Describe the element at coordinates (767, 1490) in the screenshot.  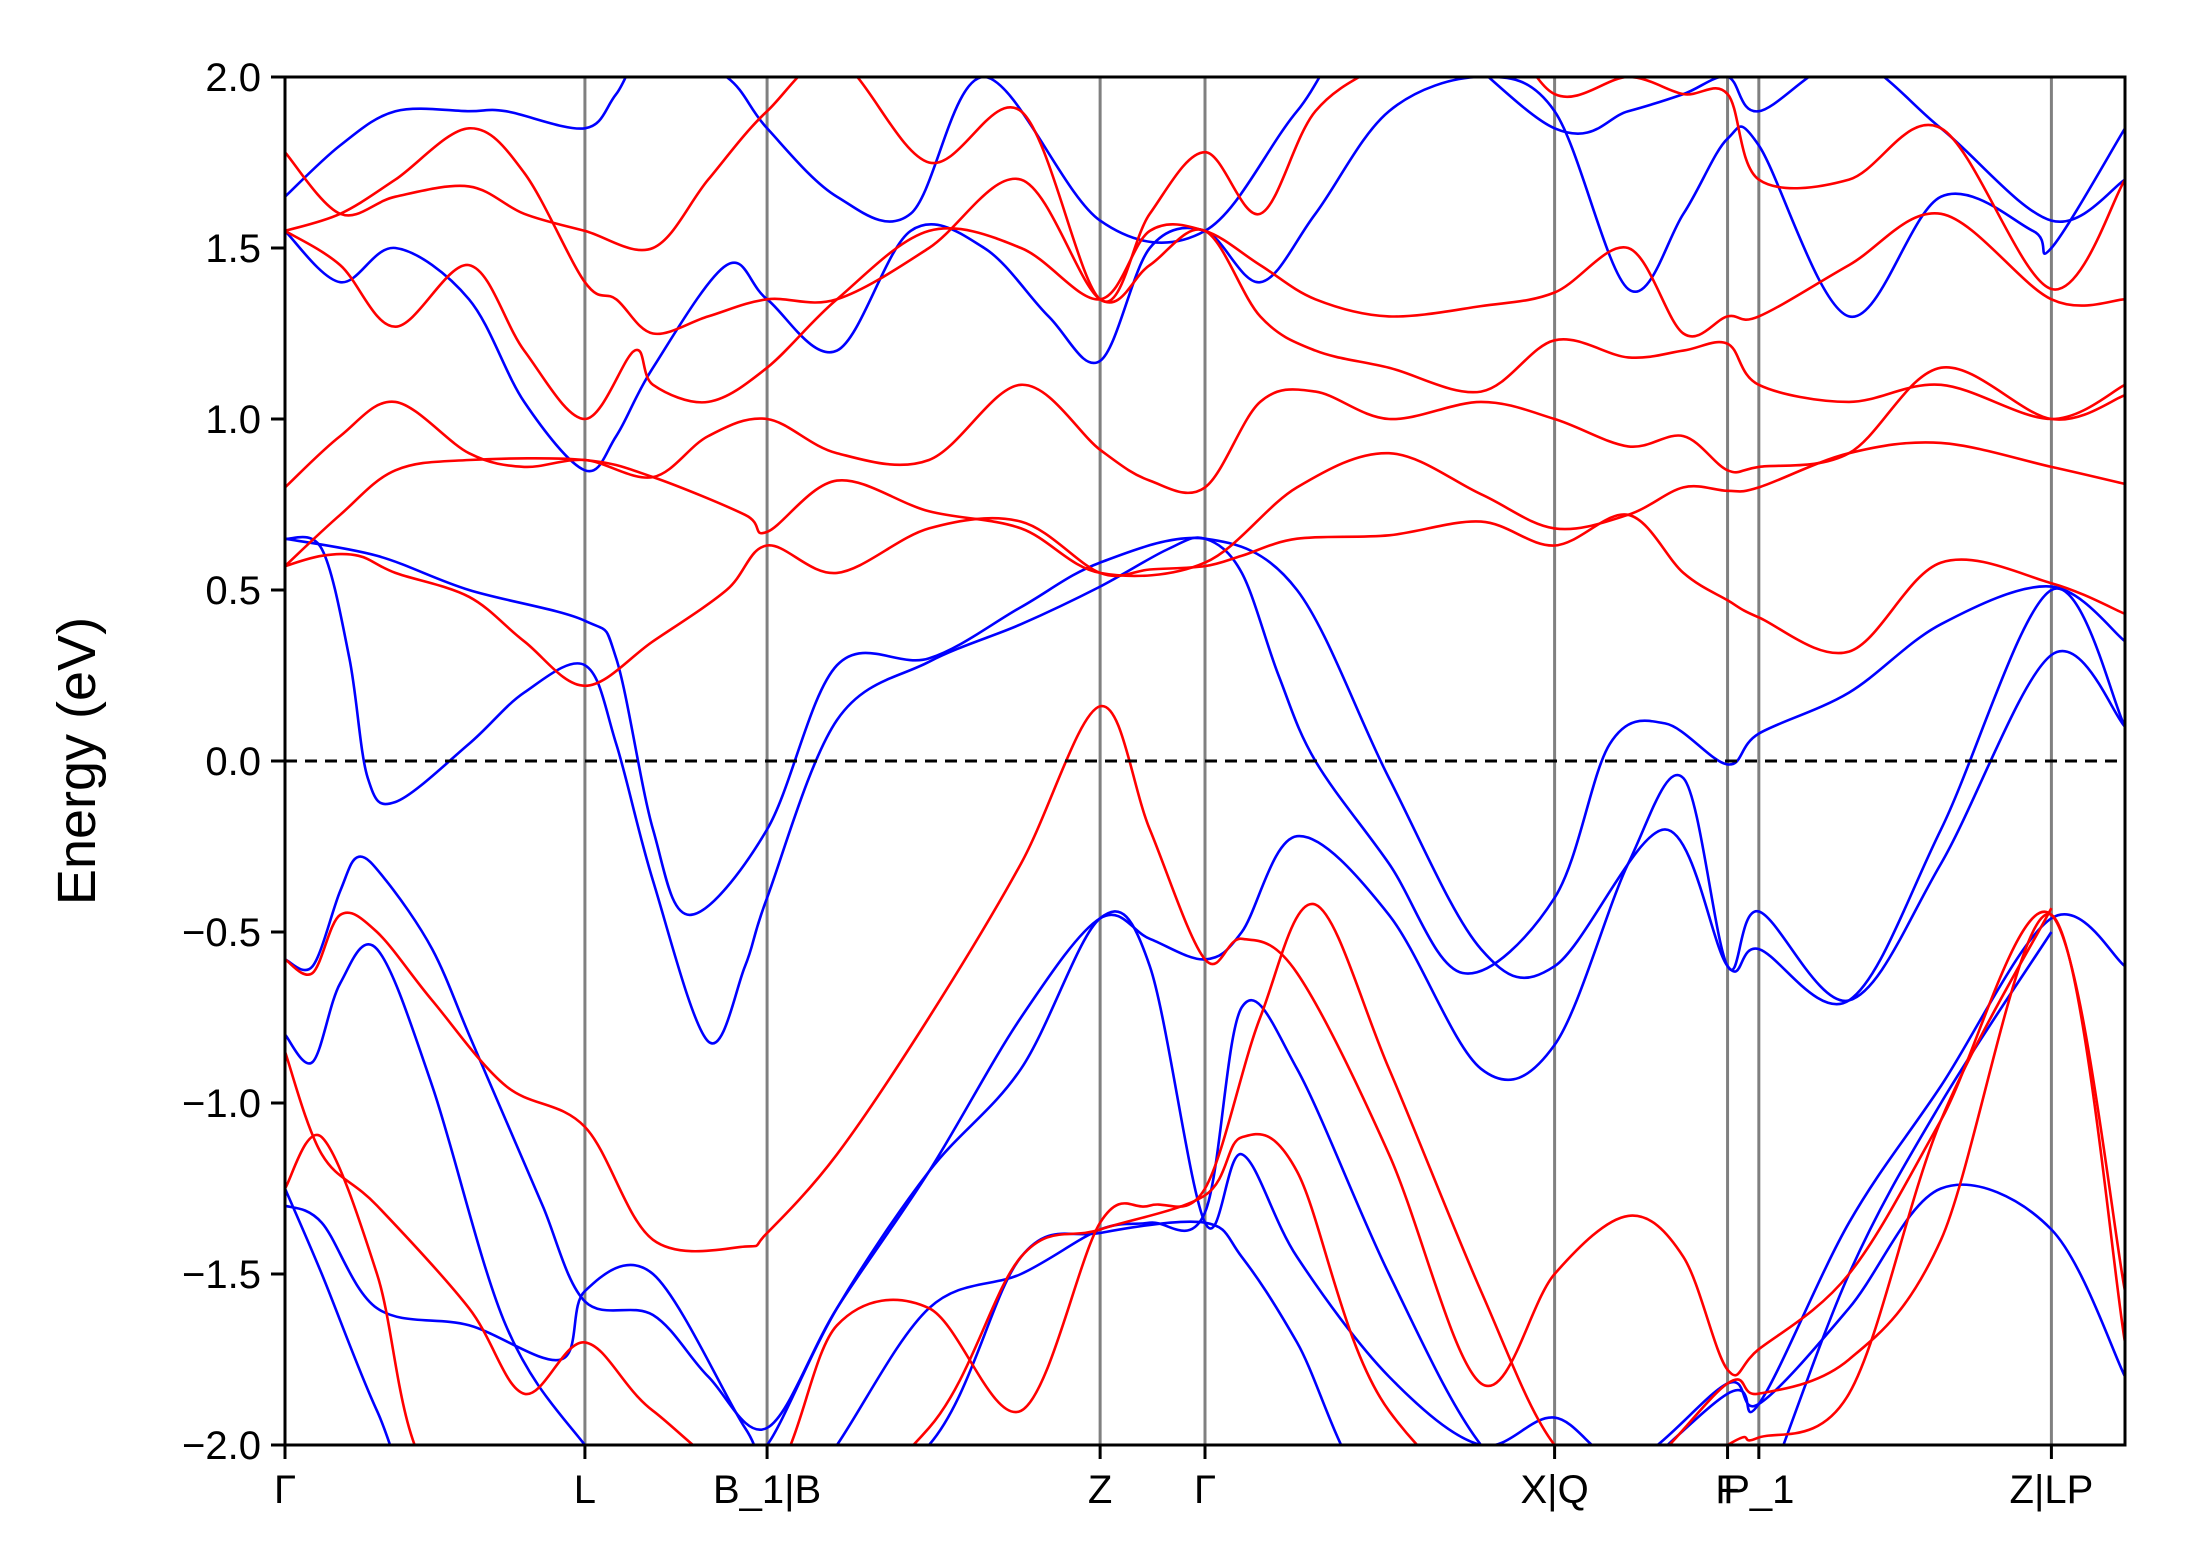
I see `x-tick-label: B_1|B` at that location.